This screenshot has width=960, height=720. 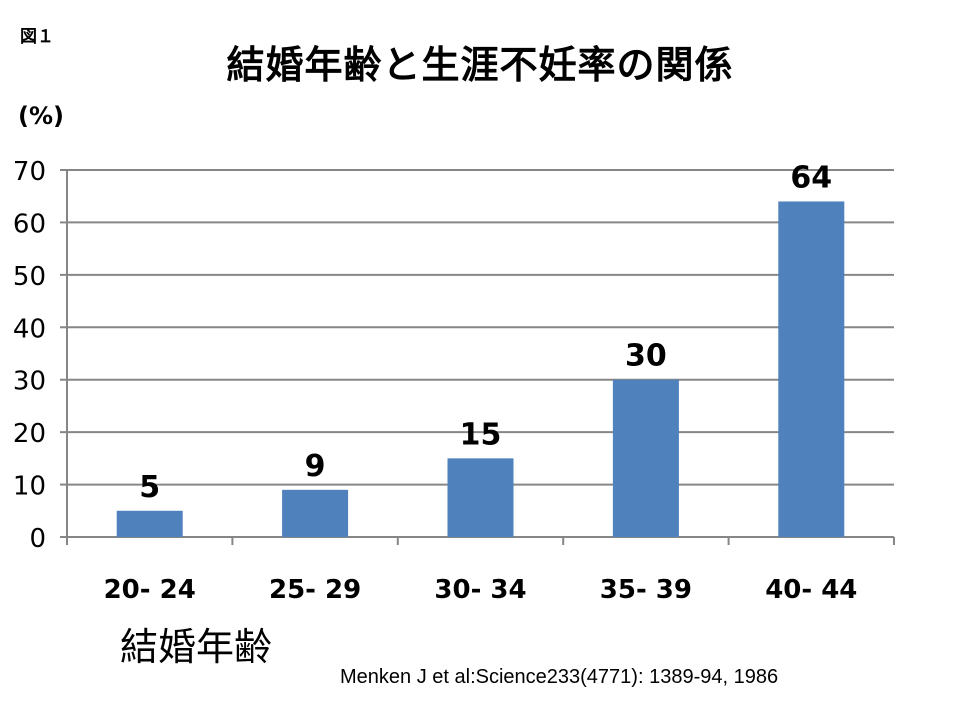 What do you see at coordinates (150, 590) in the screenshot?
I see `x-tick-label: 20- 24` at bounding box center [150, 590].